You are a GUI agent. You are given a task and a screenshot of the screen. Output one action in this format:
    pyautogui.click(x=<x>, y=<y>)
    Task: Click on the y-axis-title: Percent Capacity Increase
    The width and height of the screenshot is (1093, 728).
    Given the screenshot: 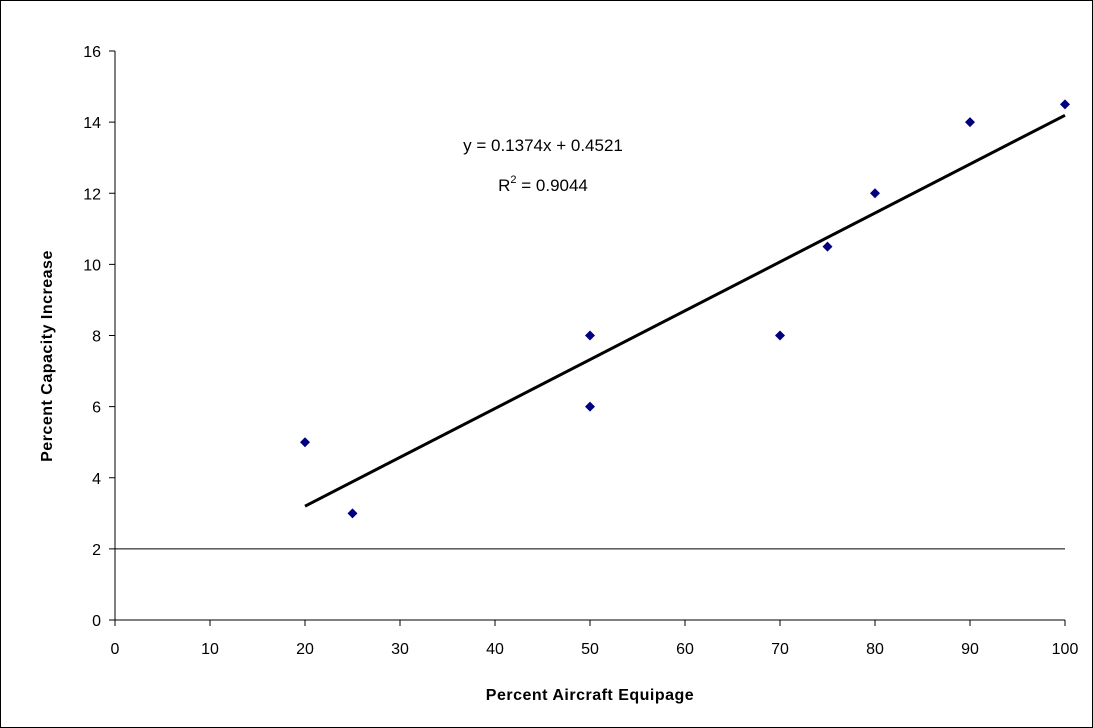 What is the action you would take?
    pyautogui.click(x=47, y=356)
    